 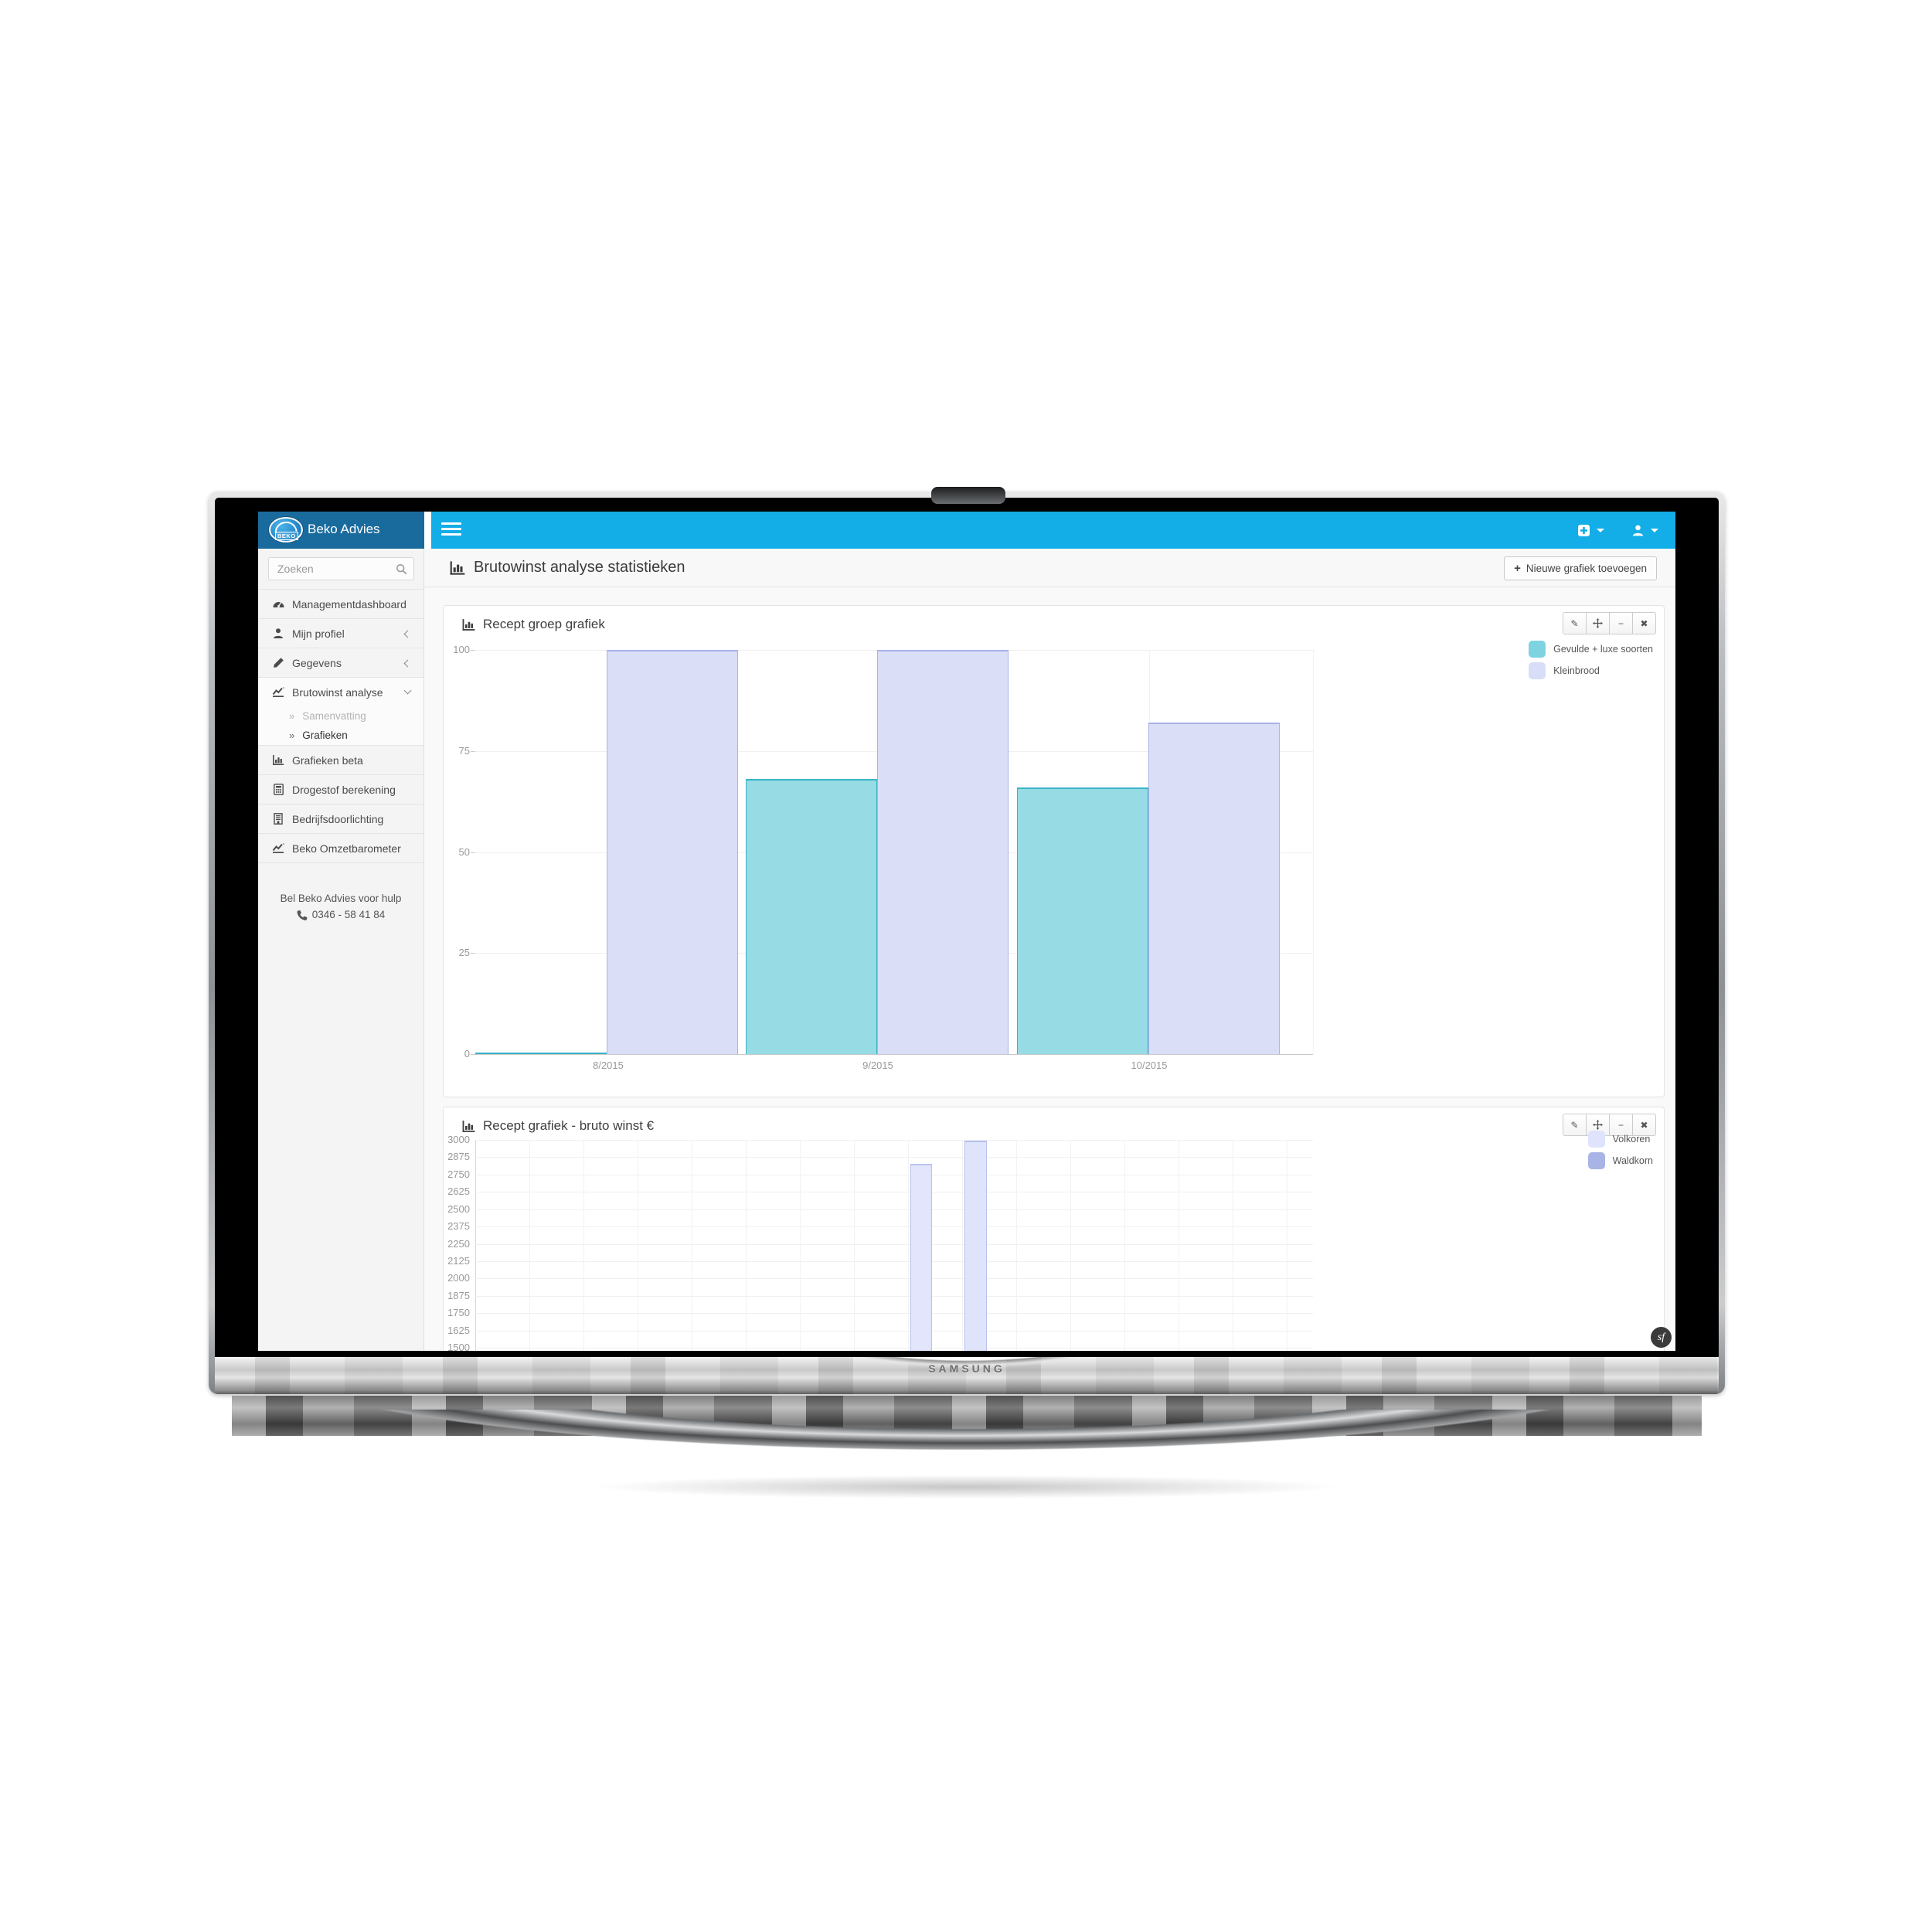 I want to click on line-chart-icon, so click(x=278, y=692).